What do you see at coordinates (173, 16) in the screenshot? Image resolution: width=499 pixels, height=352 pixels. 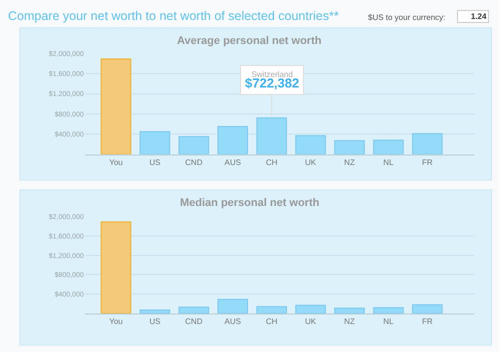 I see `text: Compare your net worth to net worth of selected countries**` at bounding box center [173, 16].